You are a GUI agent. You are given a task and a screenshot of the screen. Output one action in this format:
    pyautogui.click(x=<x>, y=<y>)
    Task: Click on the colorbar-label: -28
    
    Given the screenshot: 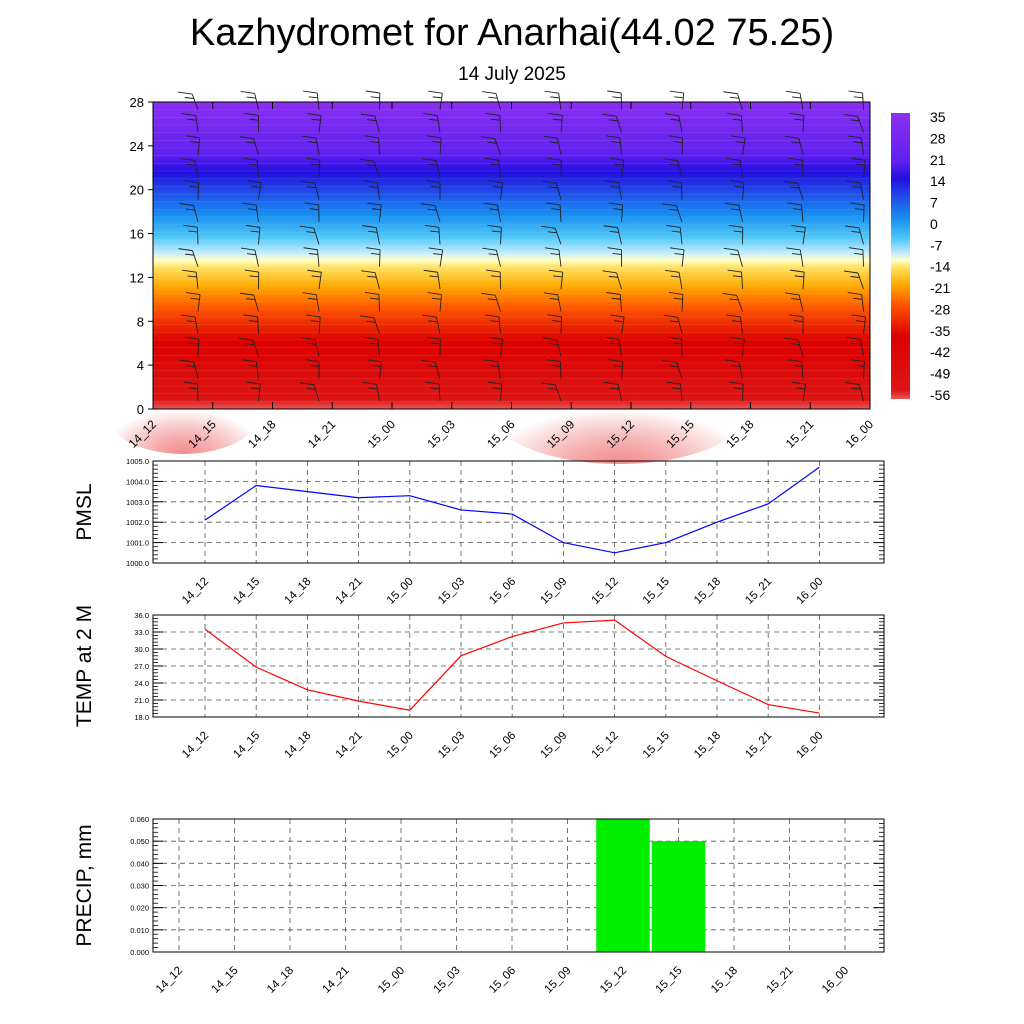 What is the action you would take?
    pyautogui.click(x=940, y=309)
    